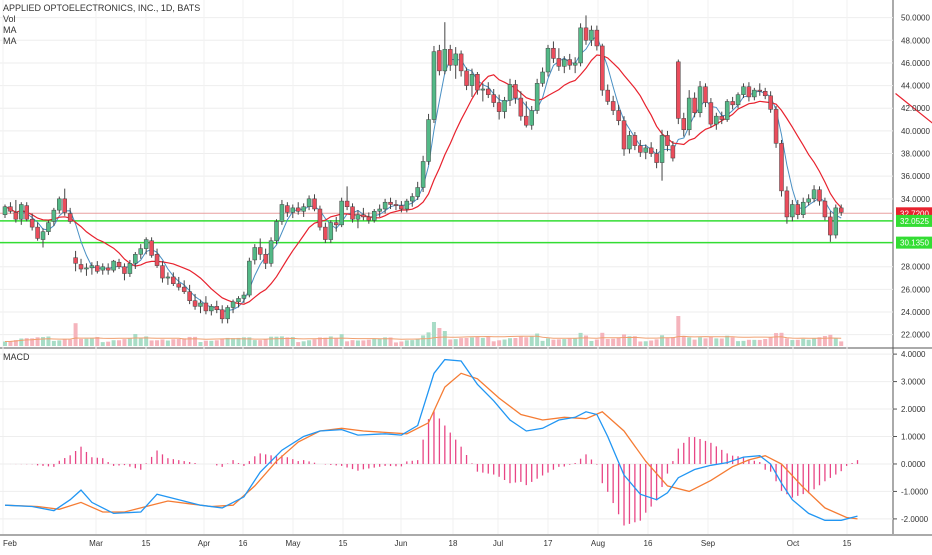 The height and width of the screenshot is (555, 932). I want to click on price-tick-label: 50.0000, so click(915, 18).